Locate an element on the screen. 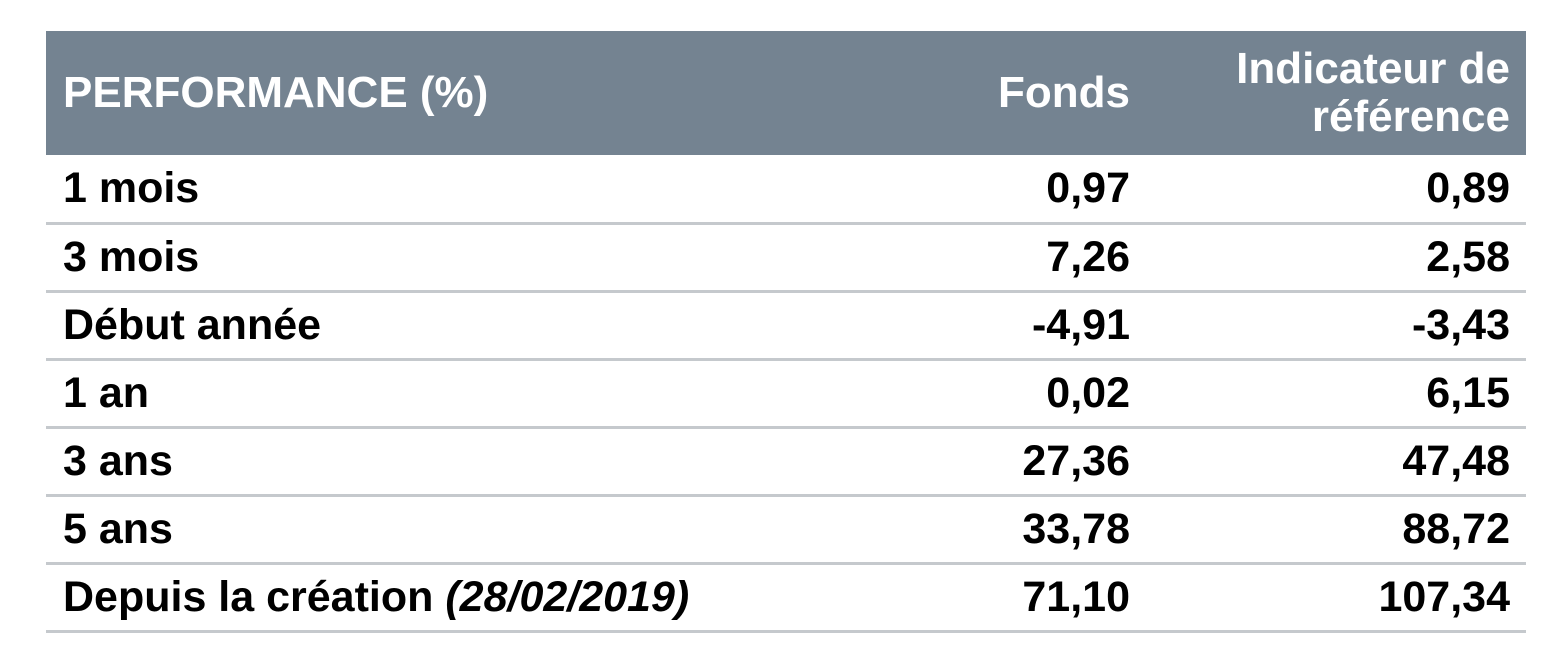 The image size is (1567, 661). benchmark-value: -3,43 is located at coordinates (1460, 325).